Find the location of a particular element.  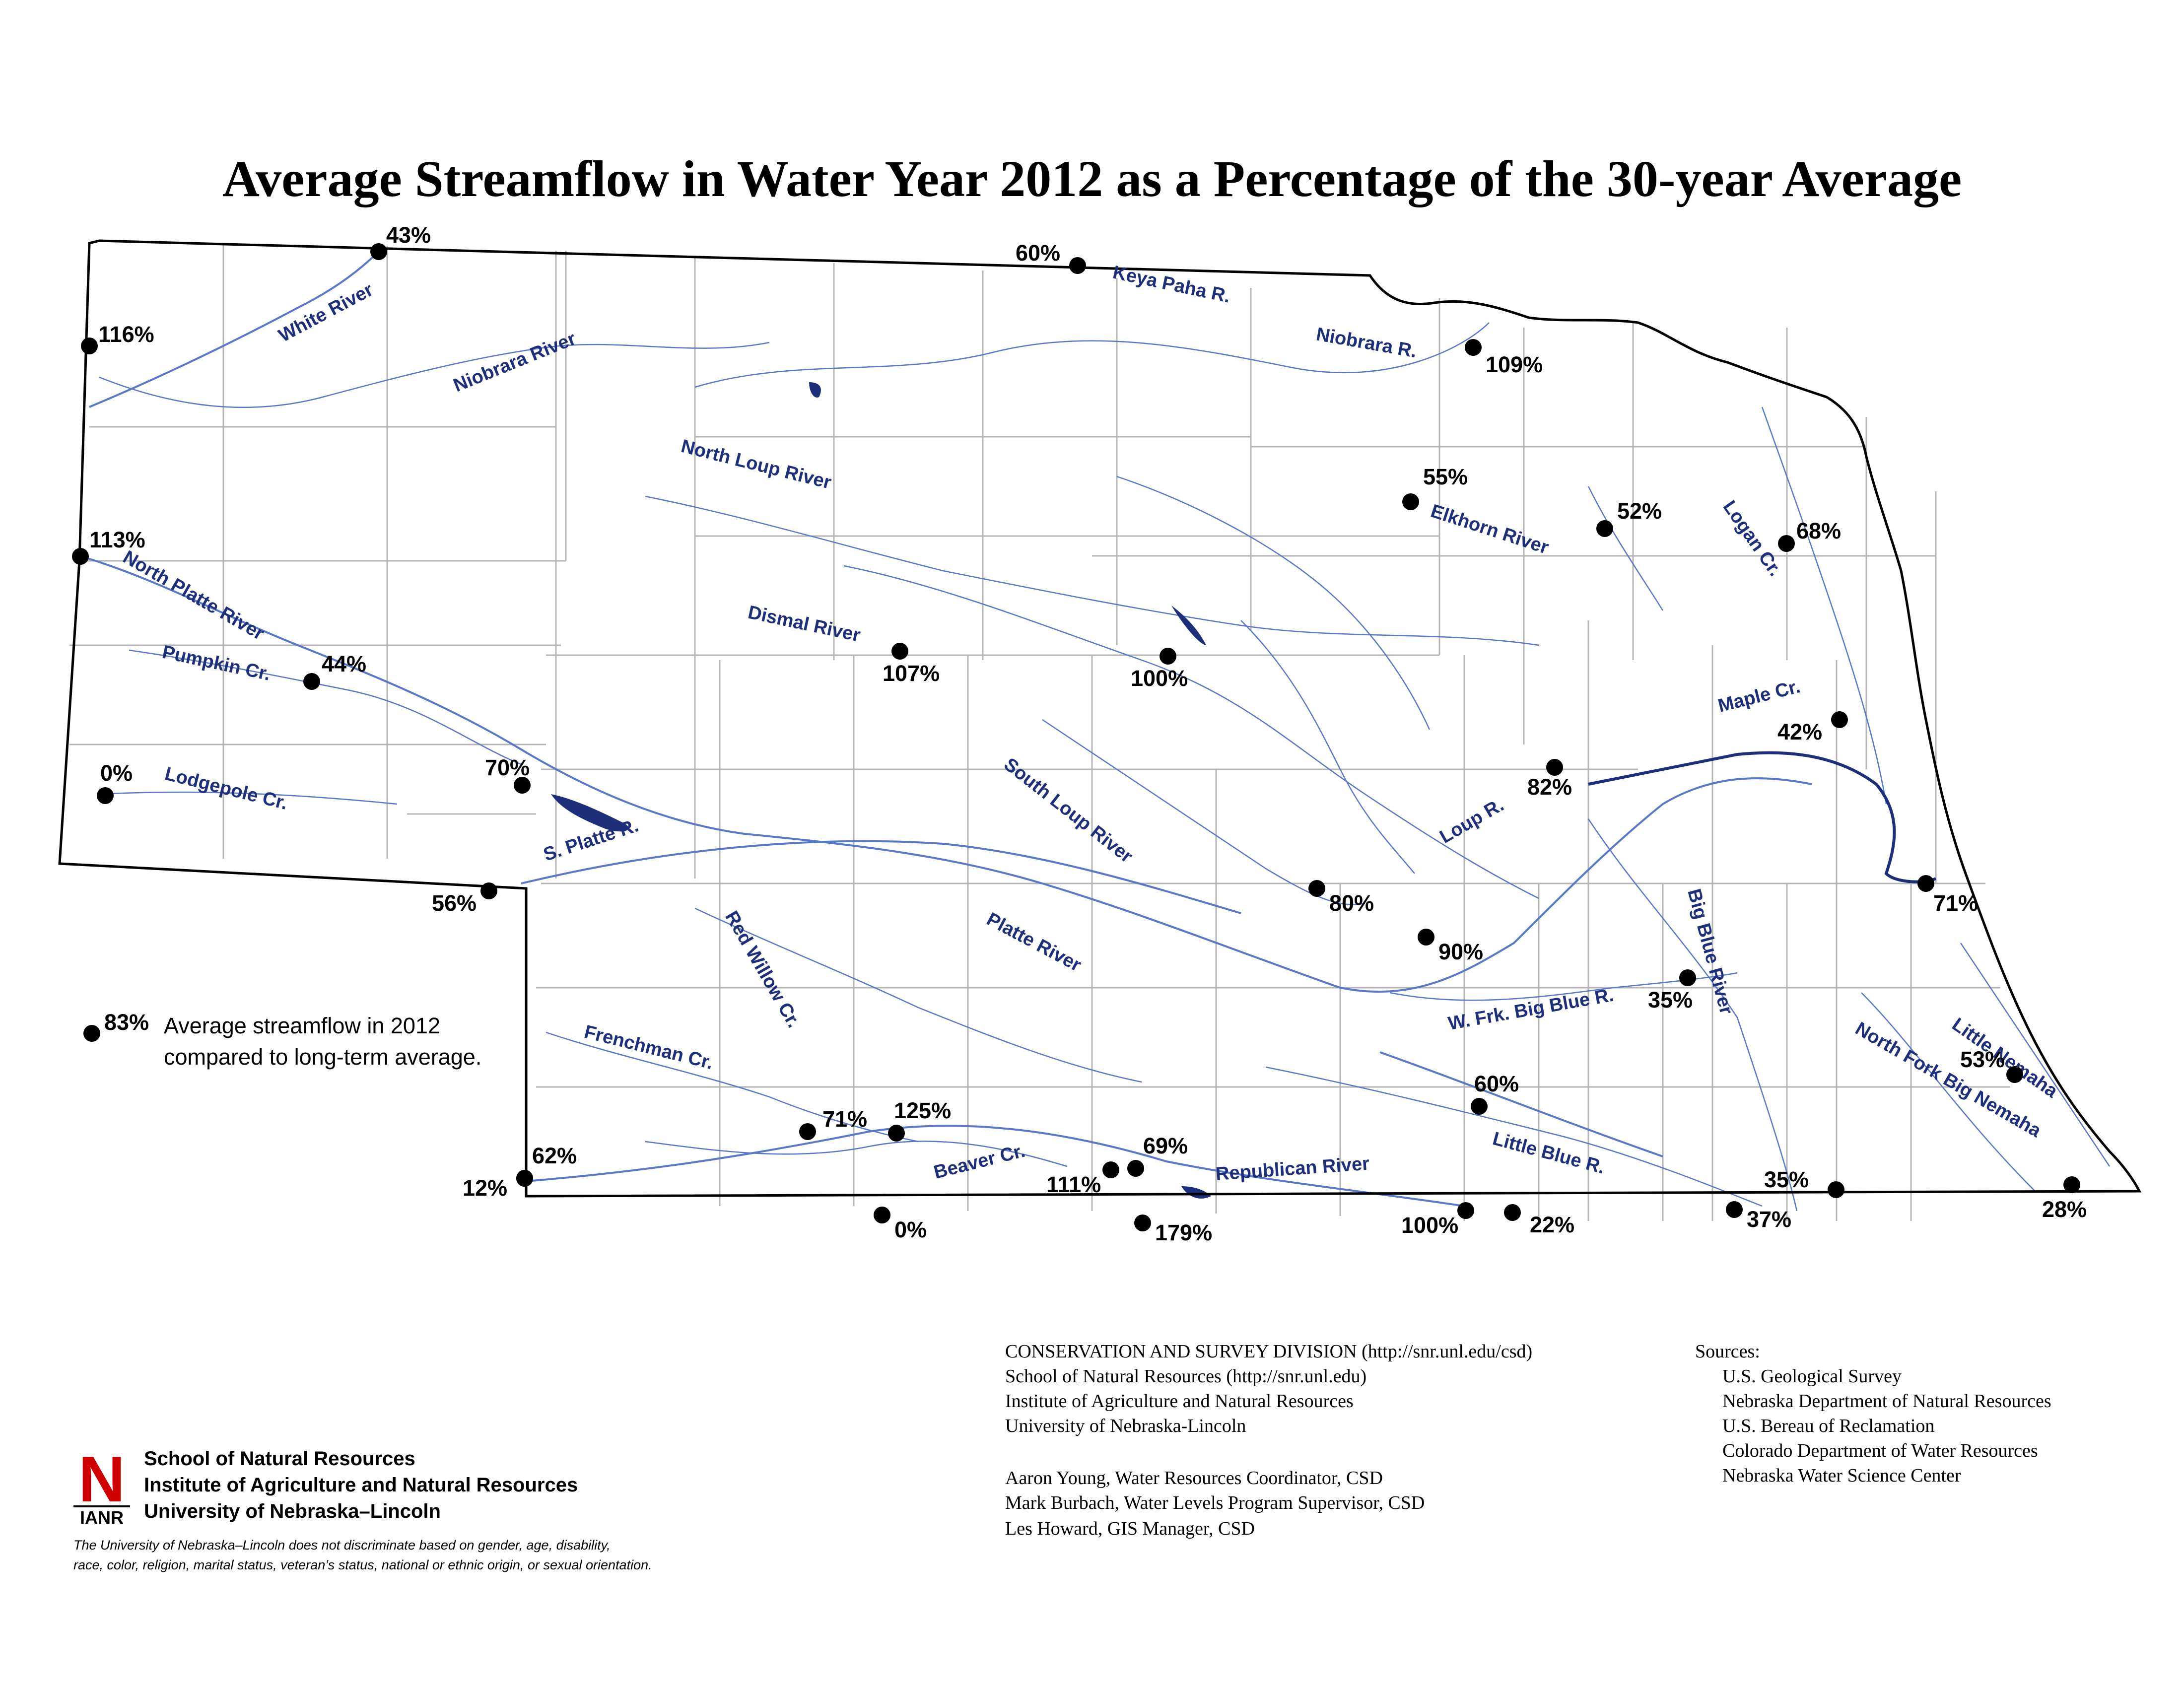

gauge-south-loup: 80% is located at coordinates (1341, 898).